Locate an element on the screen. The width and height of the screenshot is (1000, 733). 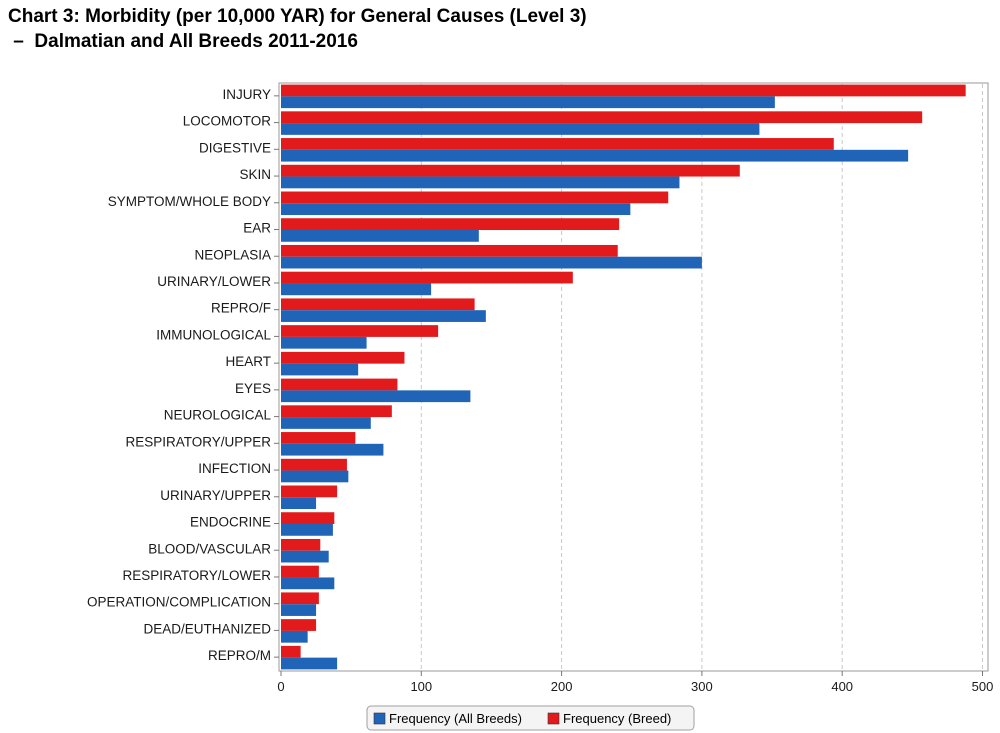
category-label-symptom-whole-body: SYMPTOM/WHOLE BODY is located at coordinates (189, 201).